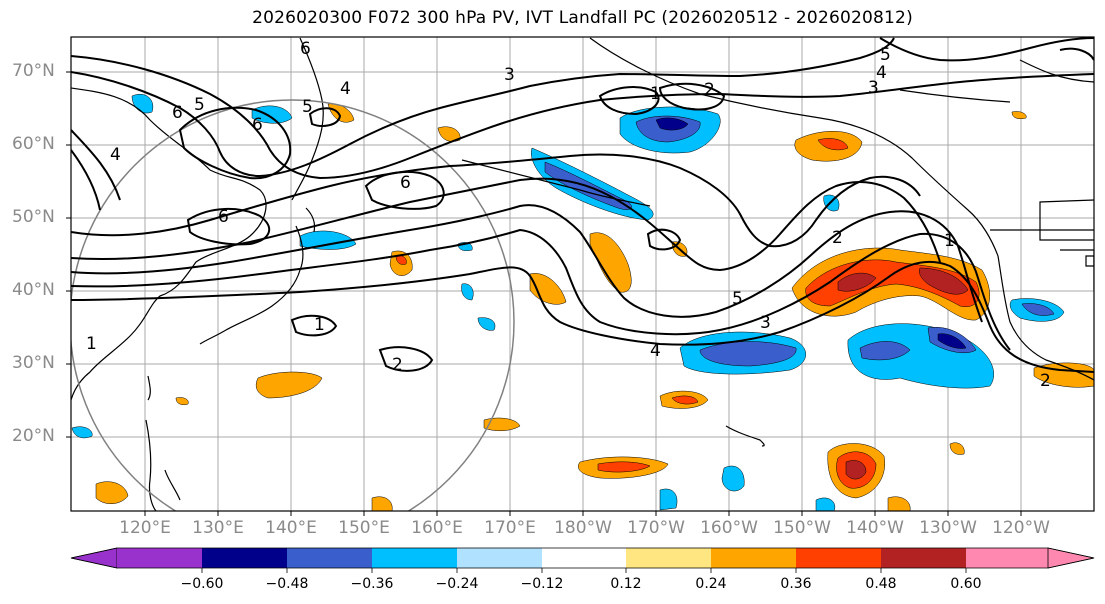  What do you see at coordinates (33, 363) in the screenshot?
I see `lat-label: 30°N` at bounding box center [33, 363].